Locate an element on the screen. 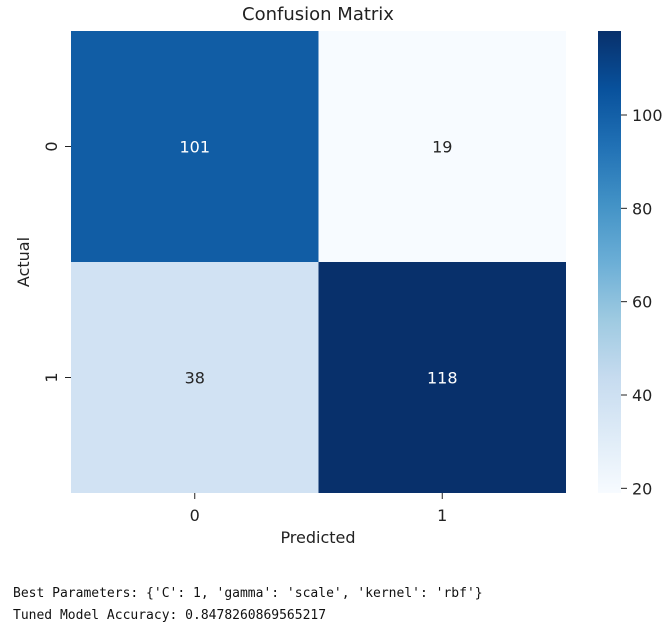 The image size is (672, 631). cell-value-label: 19 is located at coordinates (442, 147).